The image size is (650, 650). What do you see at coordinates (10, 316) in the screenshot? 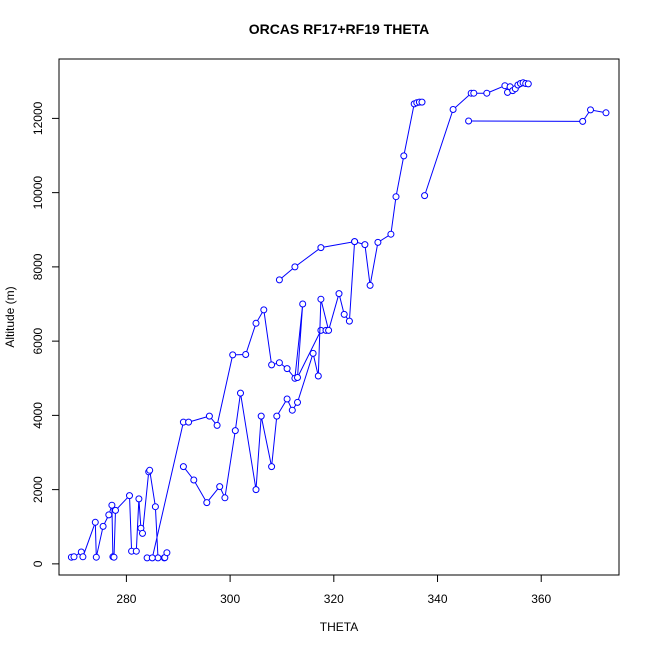
I see `y-axis-label: Altitude (m)` at bounding box center [10, 316].